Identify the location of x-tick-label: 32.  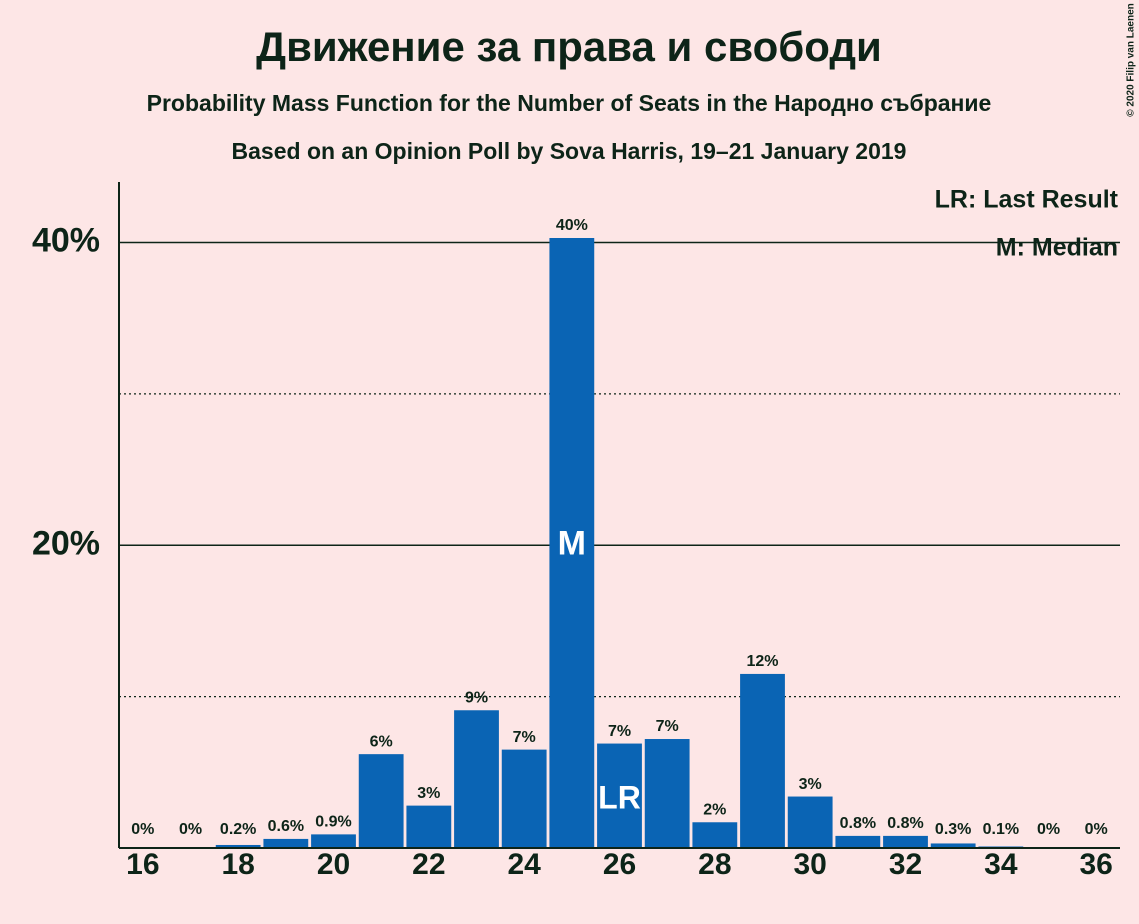
(905, 864).